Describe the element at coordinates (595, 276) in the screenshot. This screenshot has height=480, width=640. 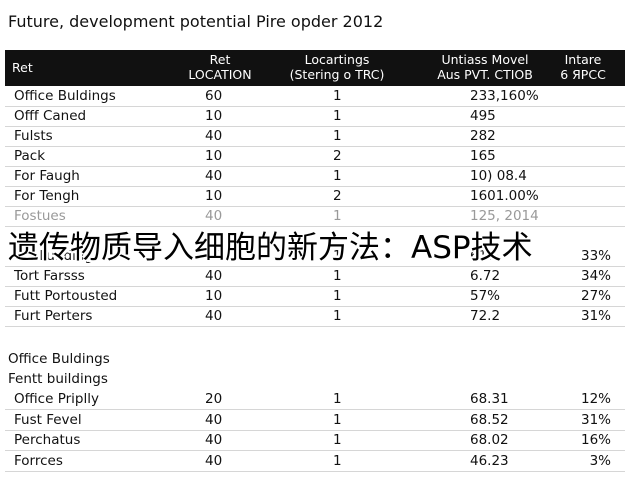
I see `cell: 34%` at that location.